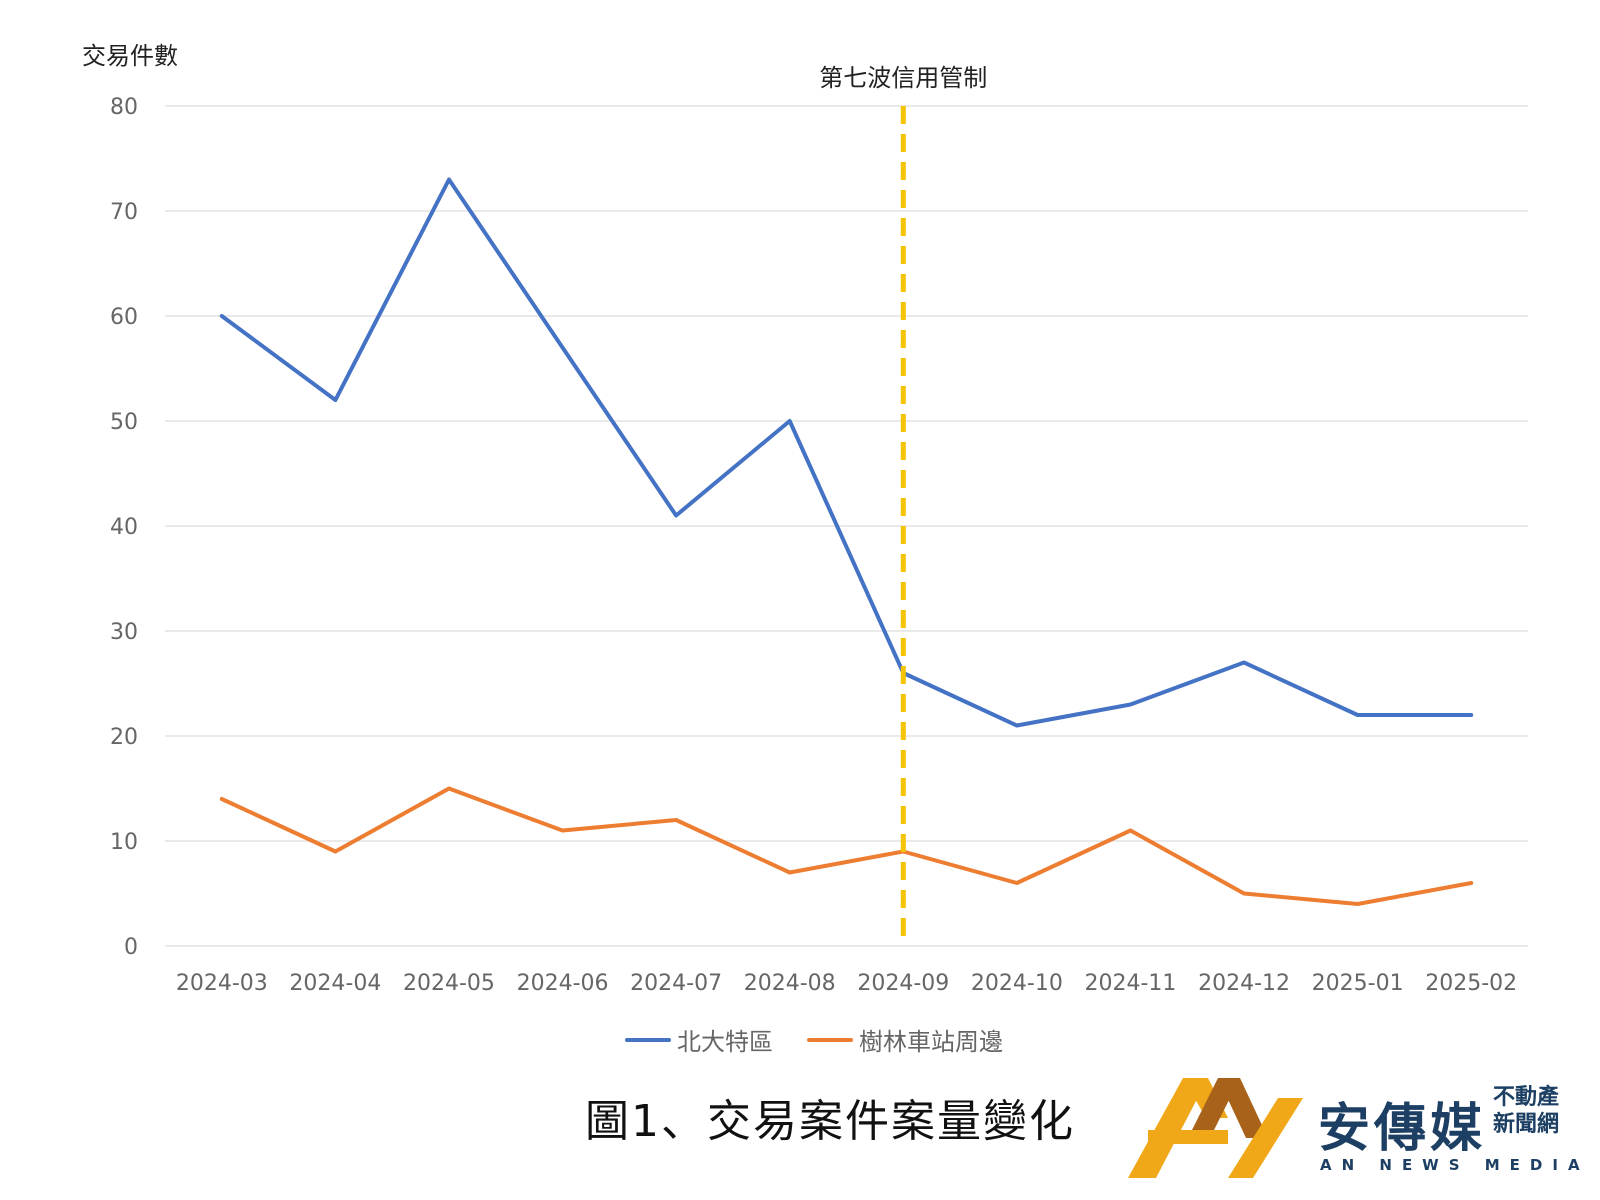  I want to click on brand-subtitle-line-1: 不動產, so click(1526, 1097).